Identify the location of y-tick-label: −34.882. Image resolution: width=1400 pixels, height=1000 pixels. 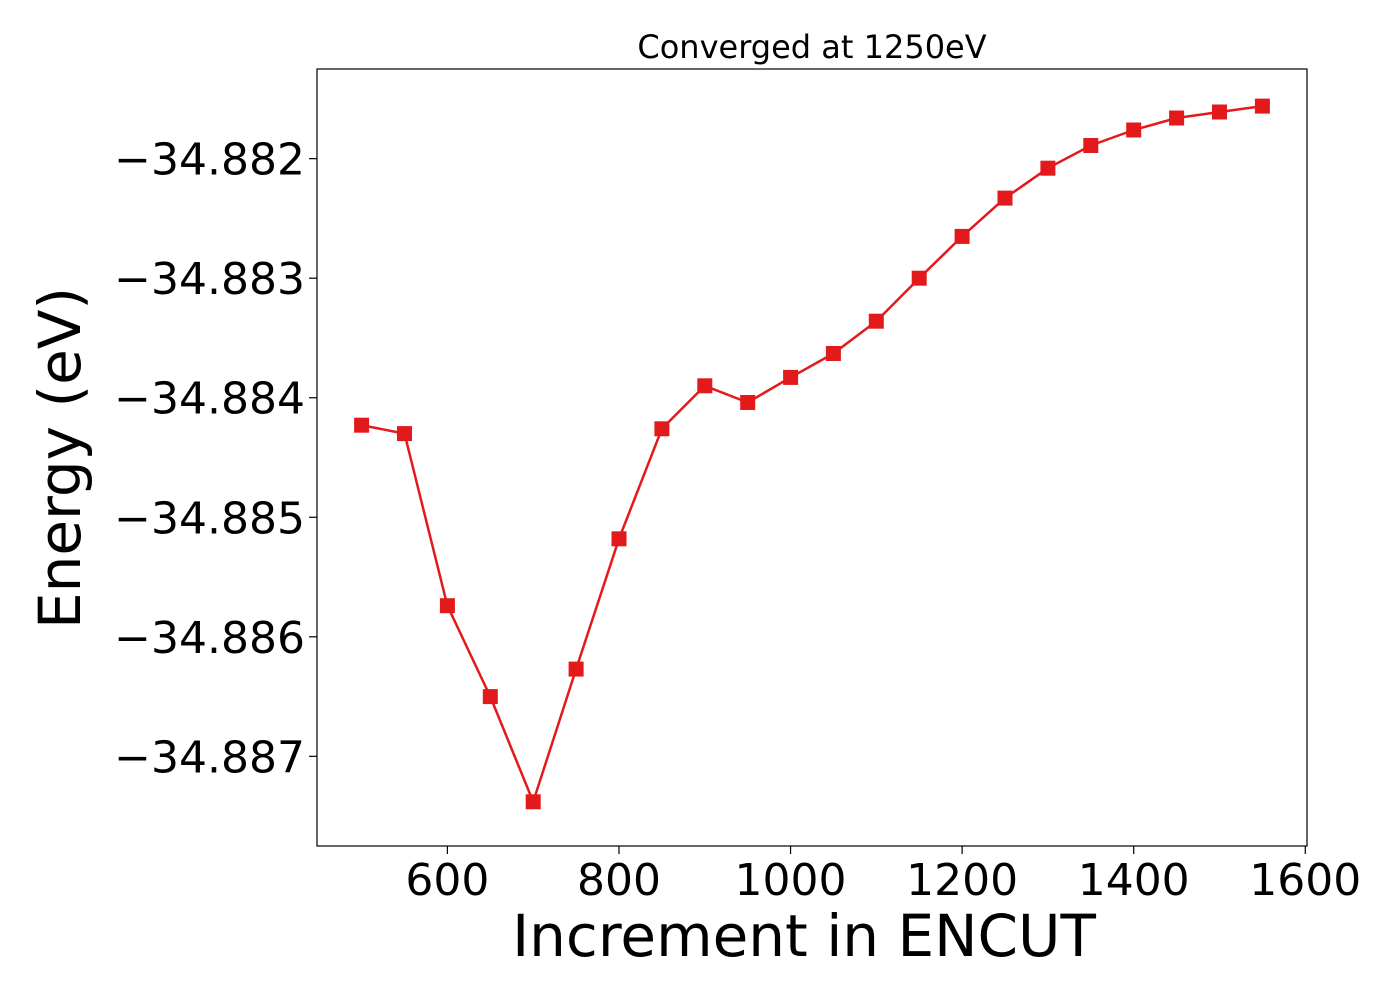
(209, 160).